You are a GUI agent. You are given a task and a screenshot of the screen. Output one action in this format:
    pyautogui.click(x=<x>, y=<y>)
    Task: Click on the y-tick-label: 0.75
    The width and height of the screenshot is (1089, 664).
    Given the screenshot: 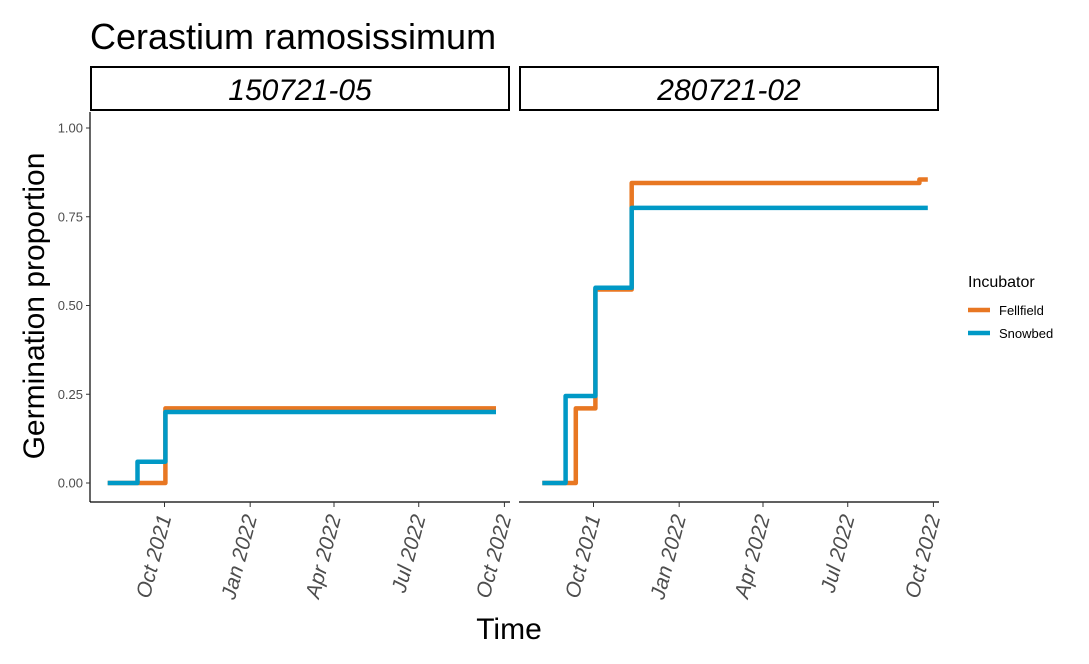 What is the action you would take?
    pyautogui.click(x=70, y=216)
    